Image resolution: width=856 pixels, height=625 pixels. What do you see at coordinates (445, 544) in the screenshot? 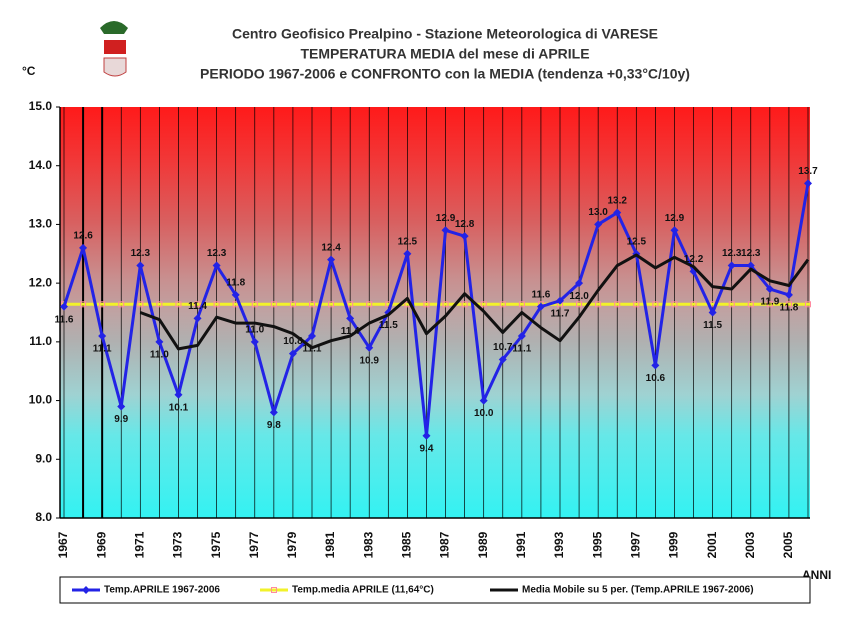
I see `x-tick-label: 1987` at bounding box center [445, 544].